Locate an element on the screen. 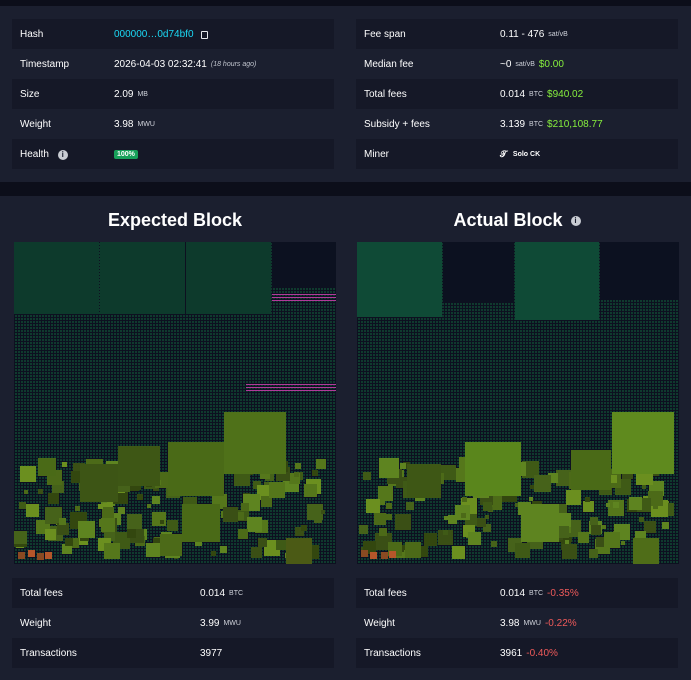 The width and height of the screenshot is (691, 680). miner-name: Solo CK is located at coordinates (526, 154).